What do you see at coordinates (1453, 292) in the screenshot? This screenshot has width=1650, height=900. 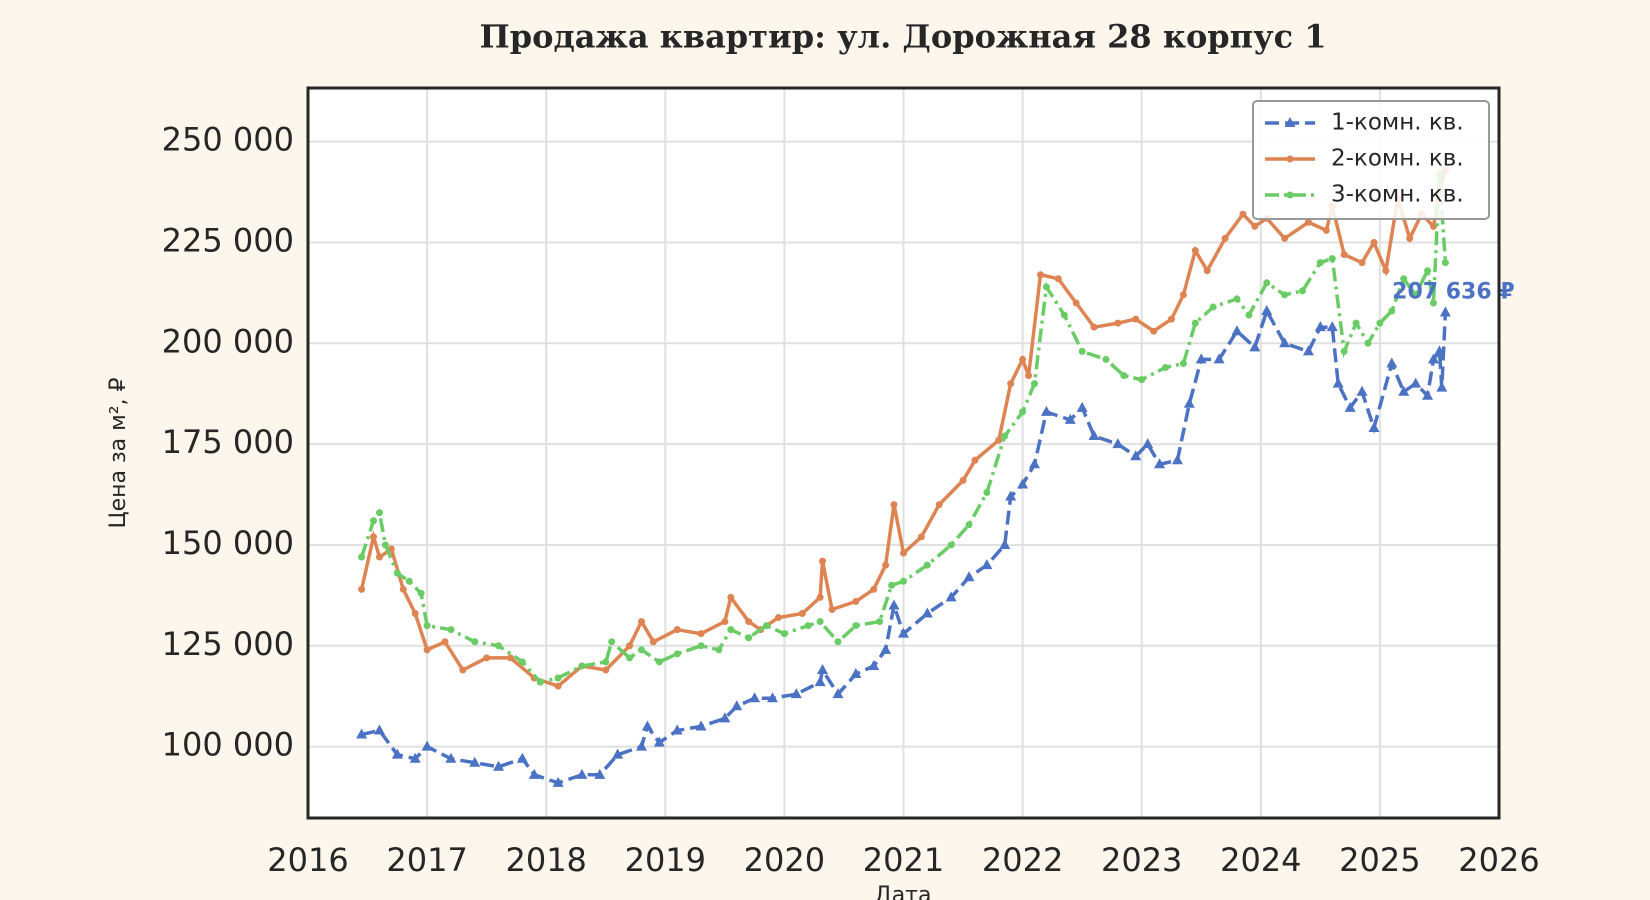 I see `annotation: 207 636 ₽` at bounding box center [1453, 292].